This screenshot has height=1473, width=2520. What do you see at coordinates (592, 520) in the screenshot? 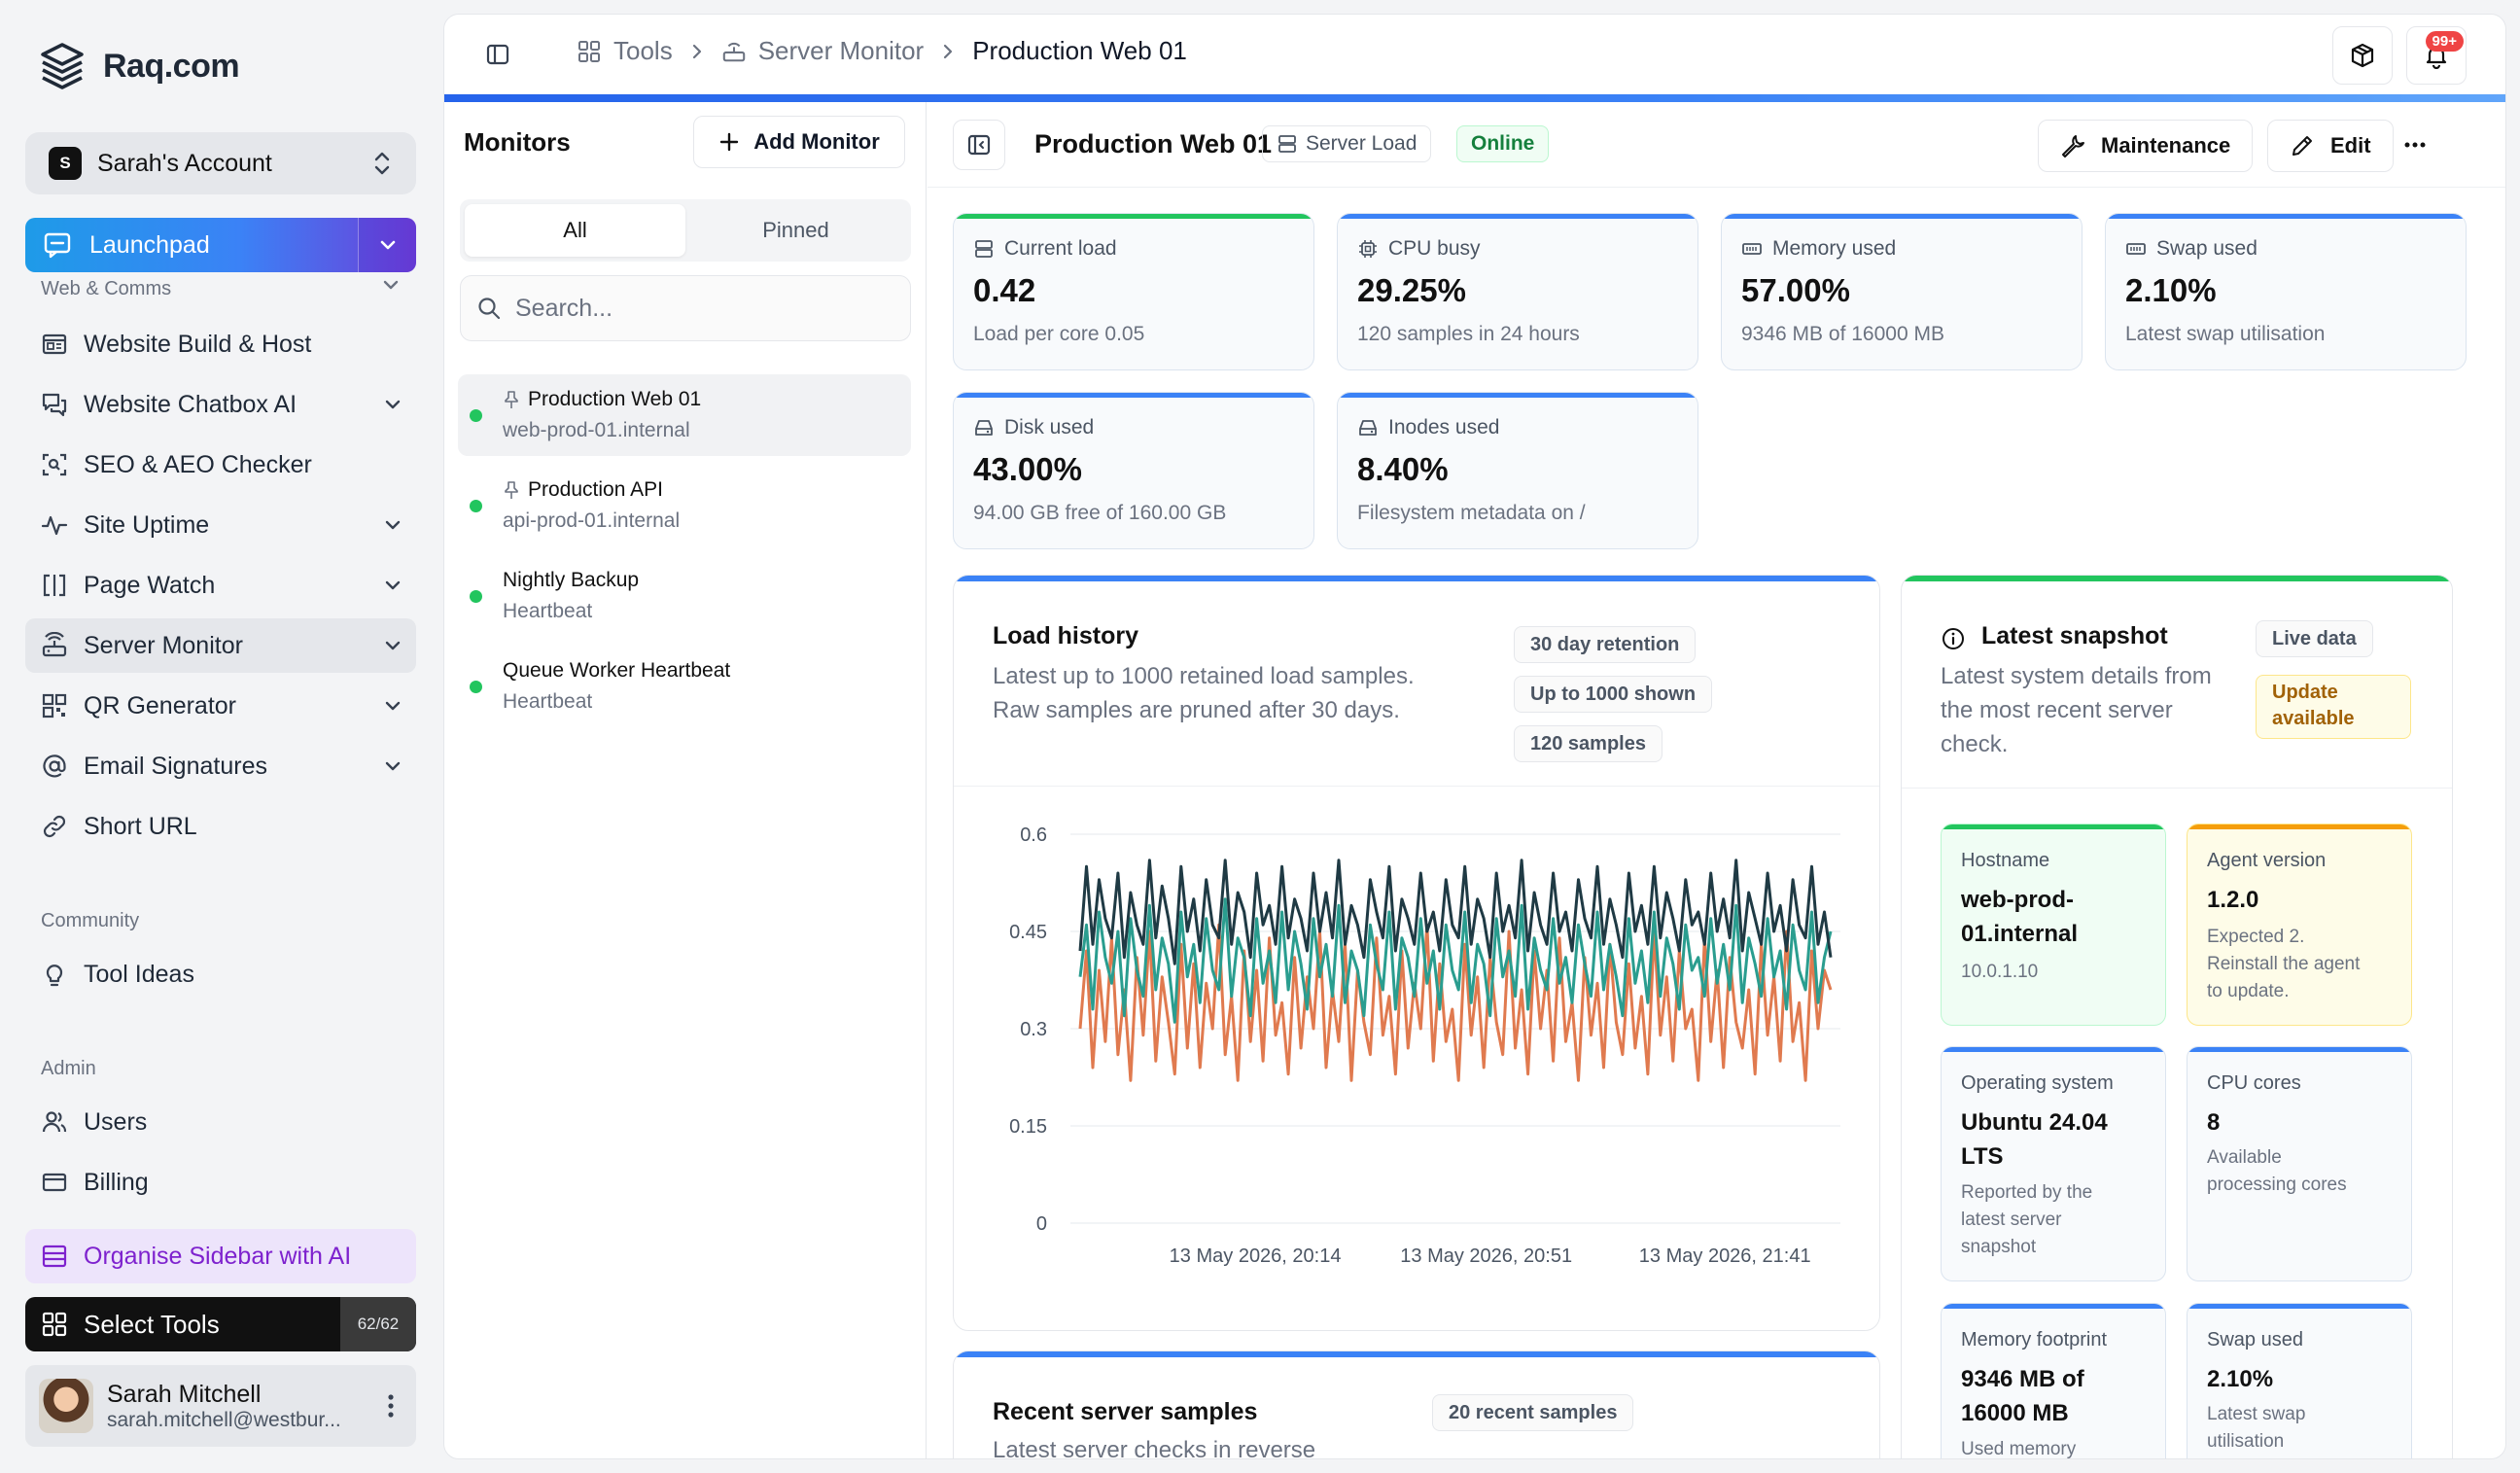
I see `monitor-host: api-prod-01.internal` at bounding box center [592, 520].